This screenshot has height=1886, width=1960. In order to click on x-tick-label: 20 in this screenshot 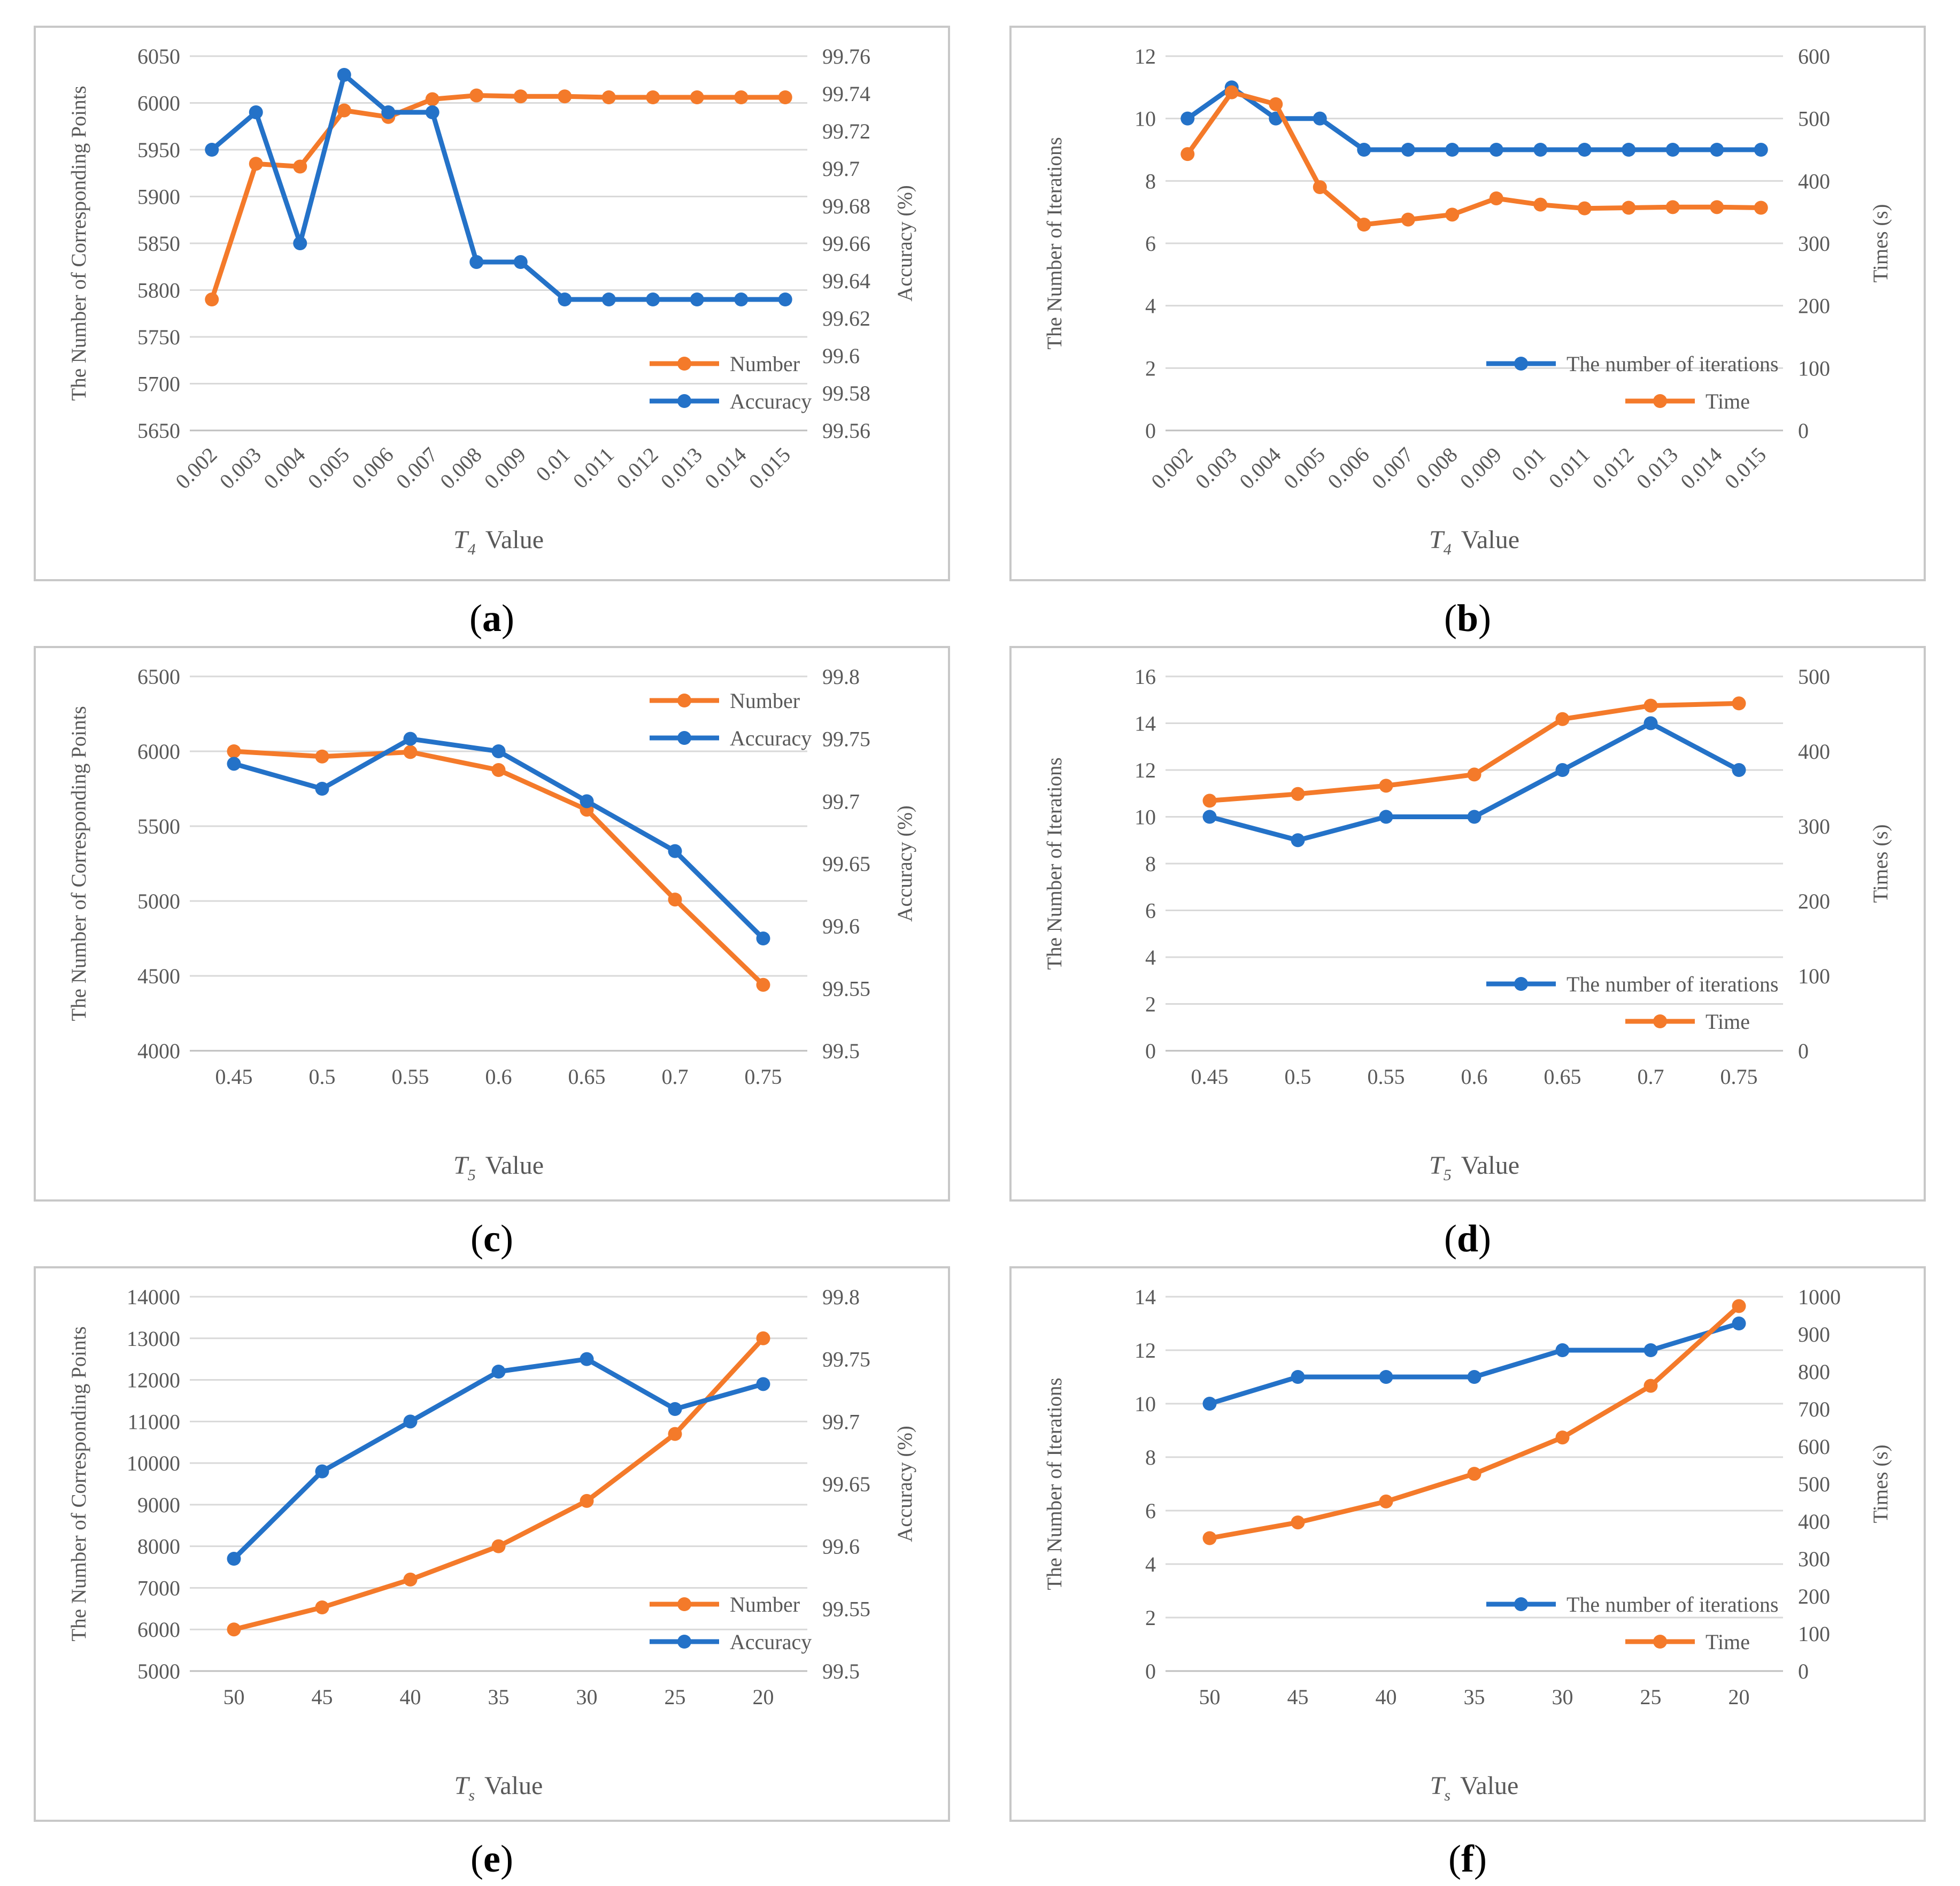, I will do `click(1739, 1697)`.